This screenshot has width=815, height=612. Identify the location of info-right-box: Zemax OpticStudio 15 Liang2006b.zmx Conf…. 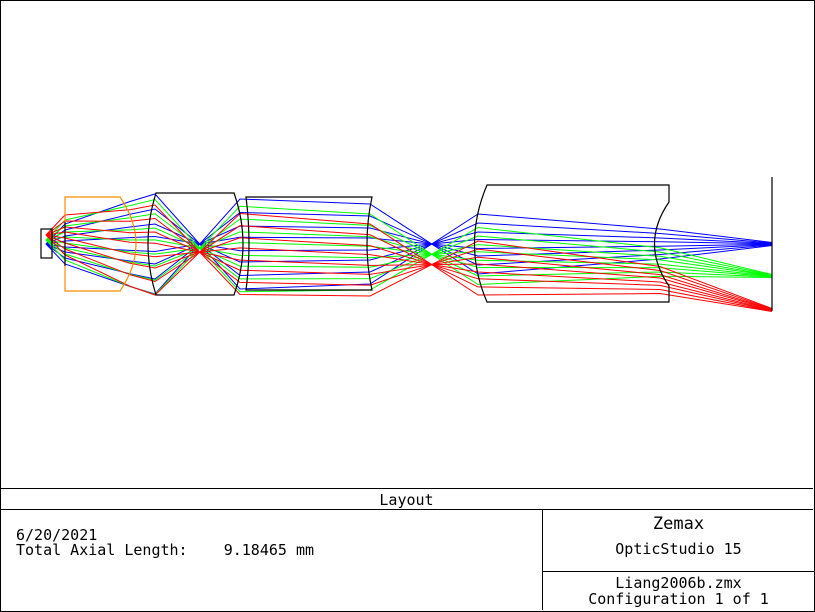
(678, 559).